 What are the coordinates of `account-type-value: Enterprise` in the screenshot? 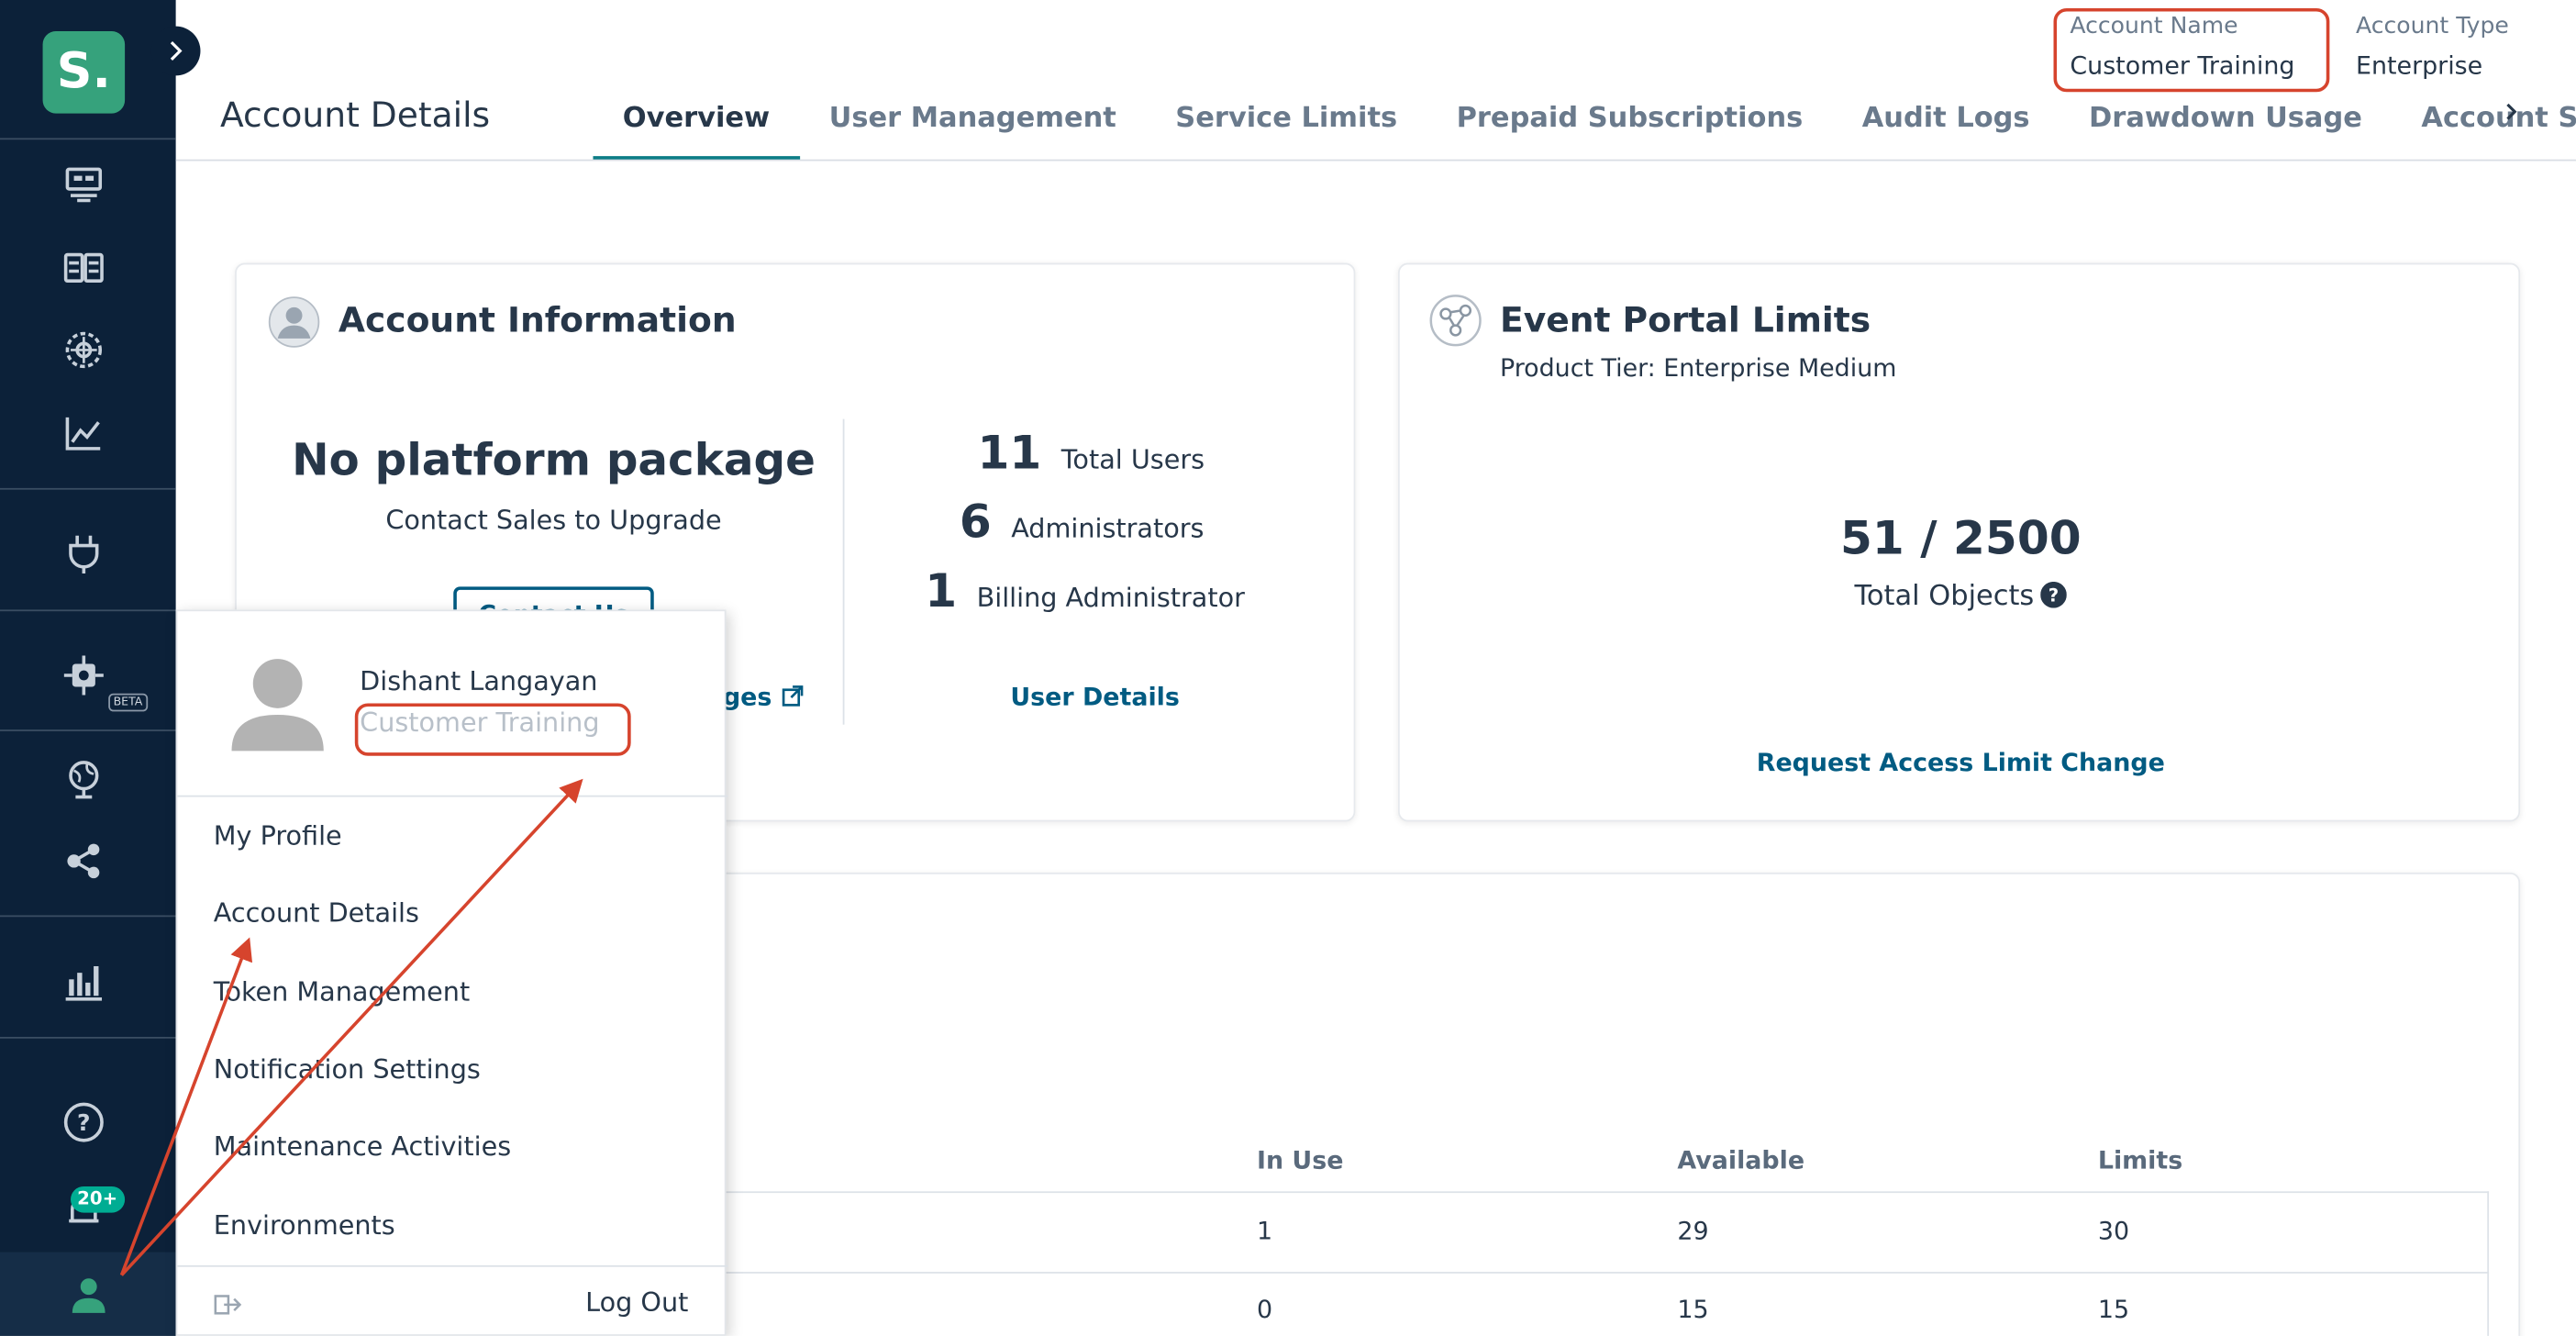 It's located at (2419, 65).